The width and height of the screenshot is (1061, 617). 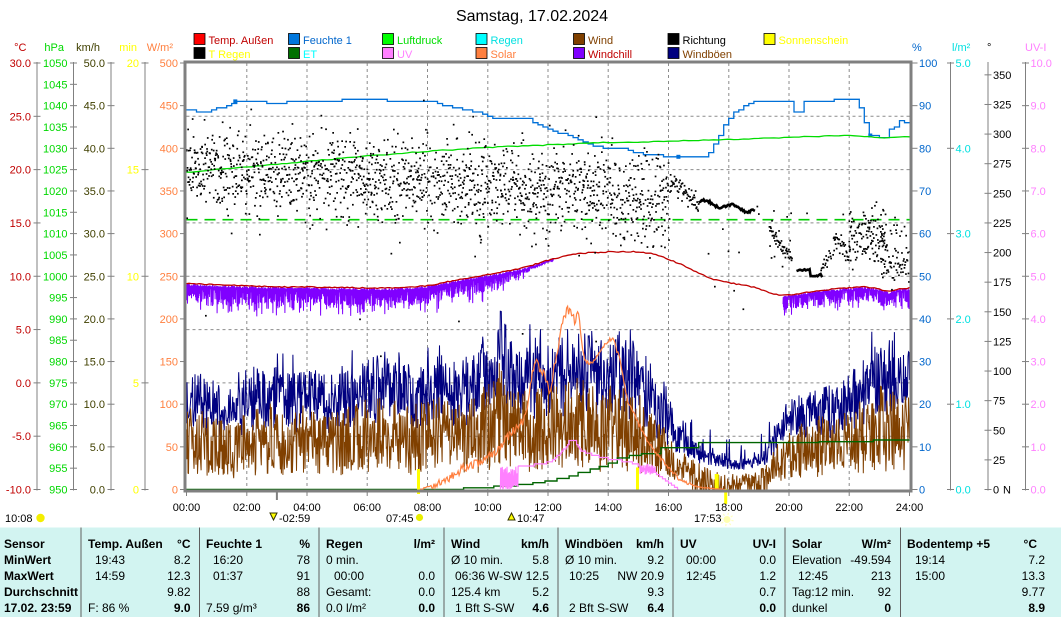 I want to click on svg-text: 4.6, so click(x=540, y=608).